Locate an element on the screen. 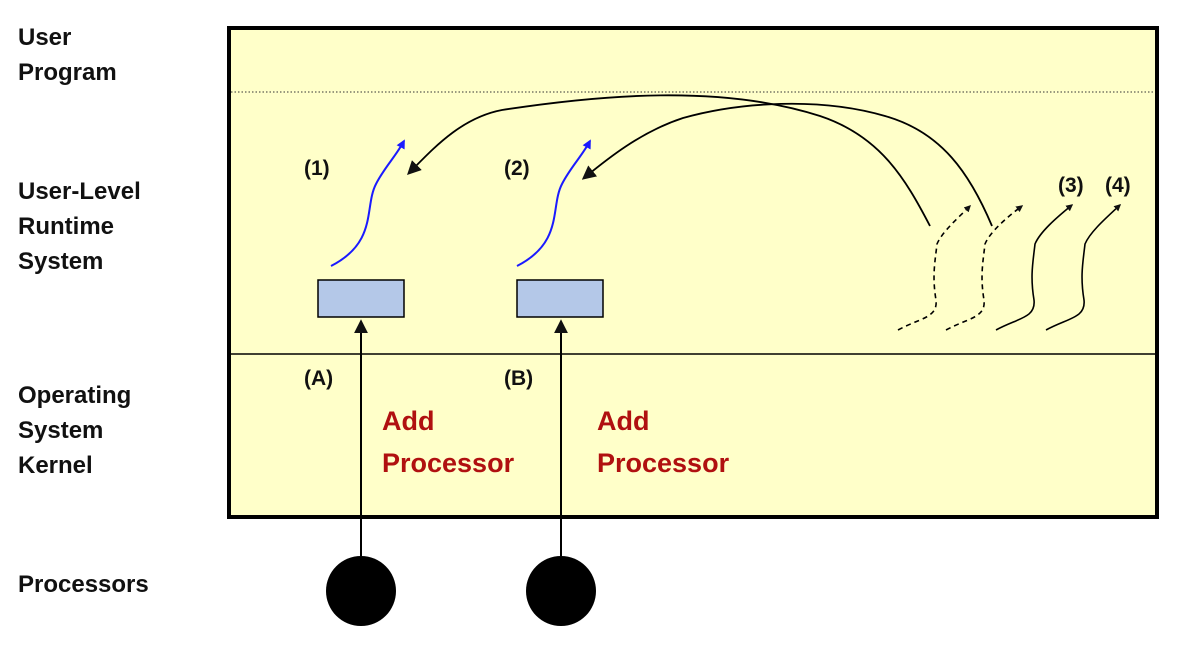  kernel-msg-b-line2: Processor is located at coordinates (663, 463).